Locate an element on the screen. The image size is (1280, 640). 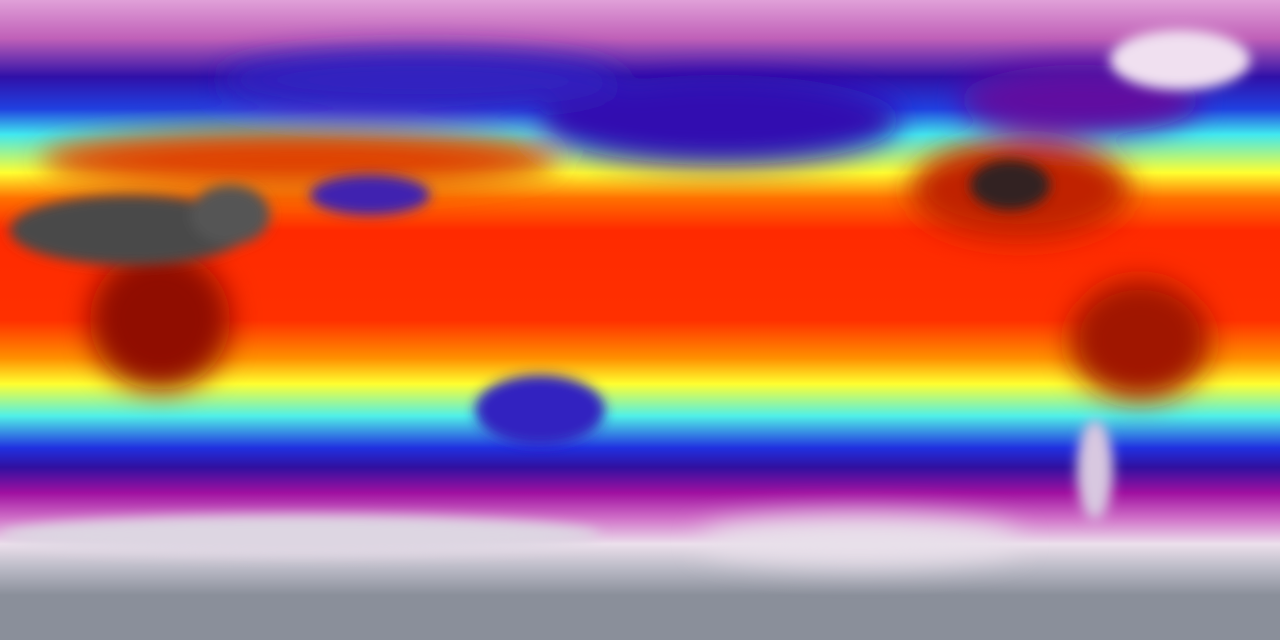
australia is located at coordinates (540, 410).